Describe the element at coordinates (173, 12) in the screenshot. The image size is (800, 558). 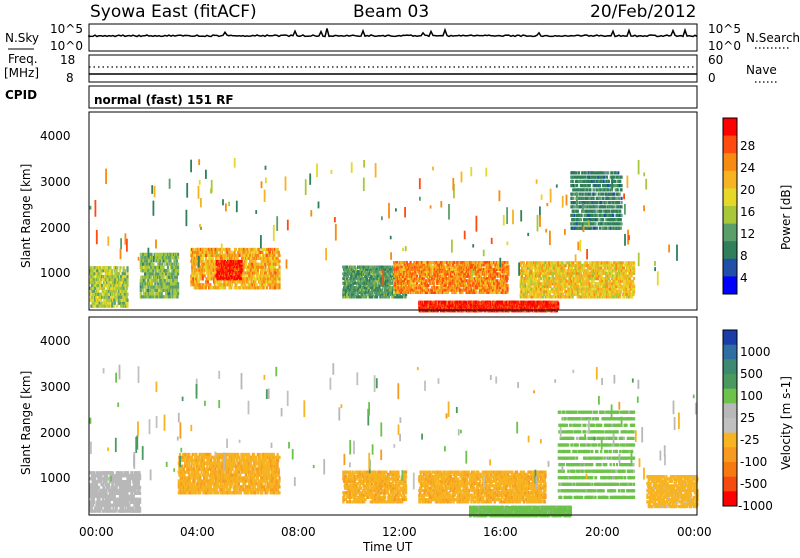
I see `station-title: Syowa East (fitACF)` at that location.